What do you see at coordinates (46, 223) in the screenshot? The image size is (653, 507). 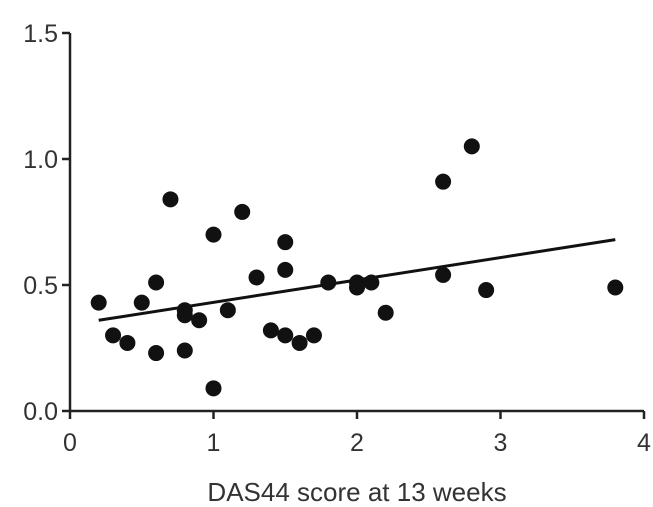 I see `y-ticks: 0.0 0.5 1.0 1.5` at bounding box center [46, 223].